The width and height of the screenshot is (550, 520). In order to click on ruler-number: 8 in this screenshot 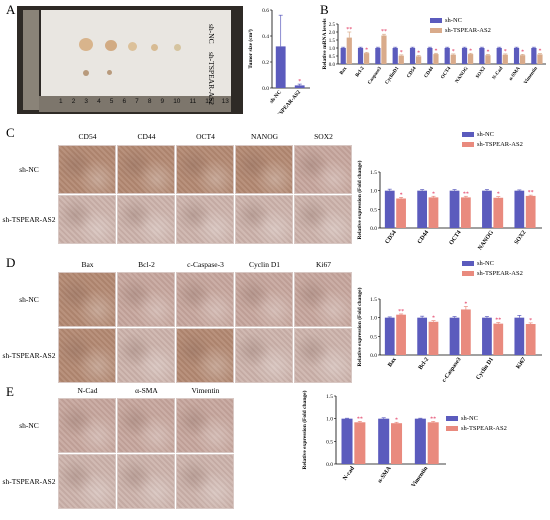, I will do `click(149, 101)`.